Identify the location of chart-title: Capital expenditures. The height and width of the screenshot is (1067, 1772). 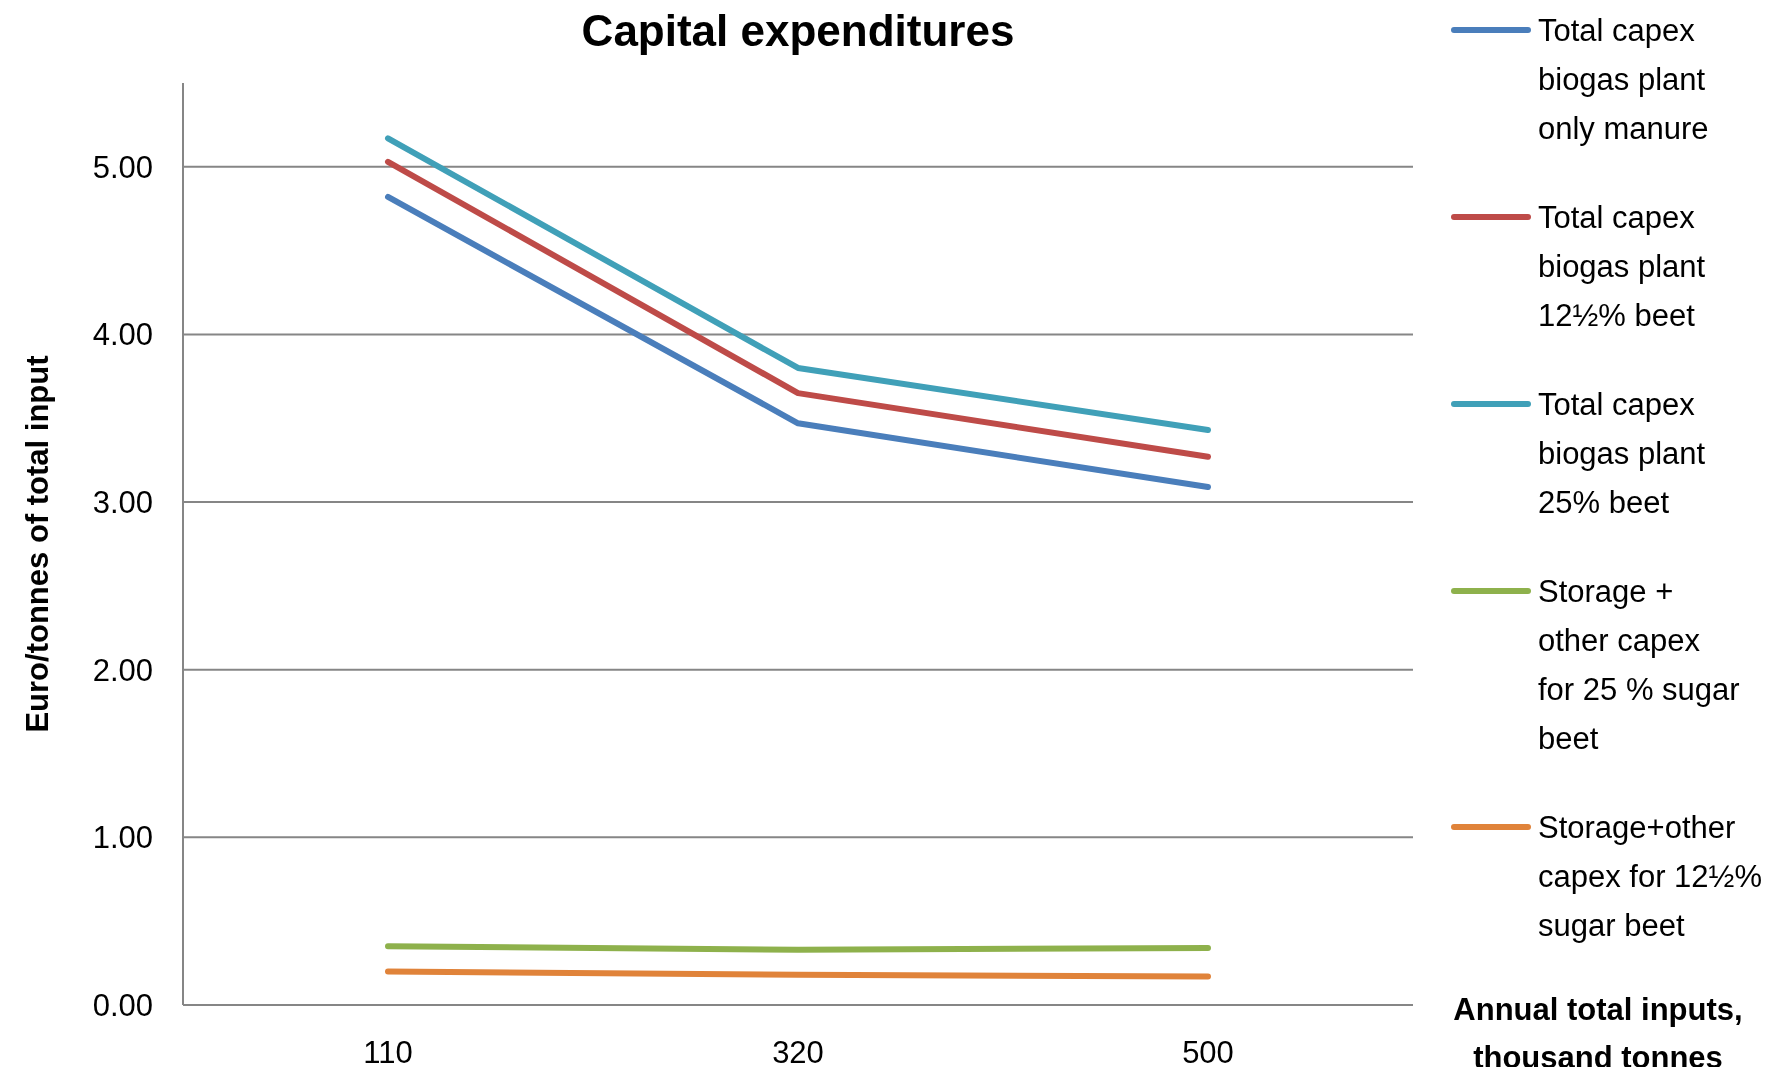
(798, 30).